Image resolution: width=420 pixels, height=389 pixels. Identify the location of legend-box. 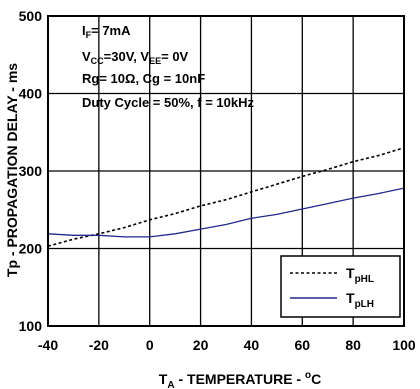
(340, 286).